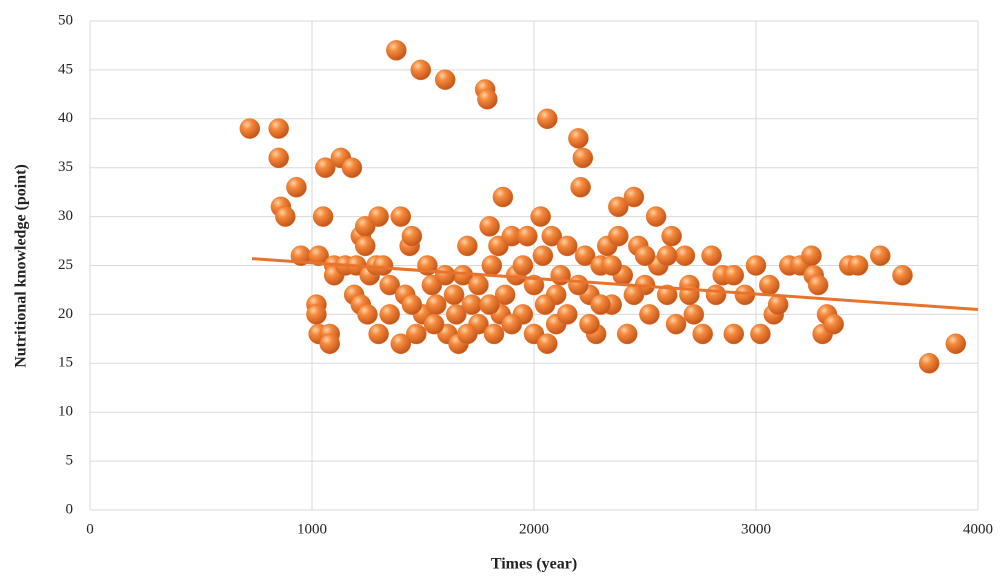 This screenshot has width=1000, height=587. Describe the element at coordinates (70, 461) in the screenshot. I see `y-tick-label: 5` at that location.